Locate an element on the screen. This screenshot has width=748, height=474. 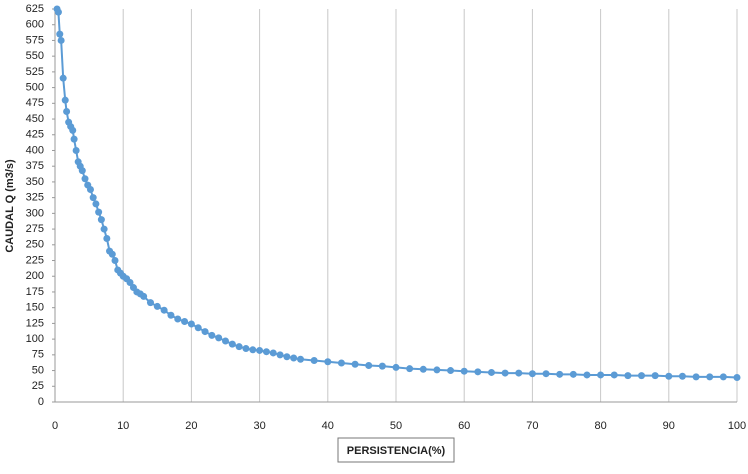
x-tick-label: 80 is located at coordinates (600, 426).